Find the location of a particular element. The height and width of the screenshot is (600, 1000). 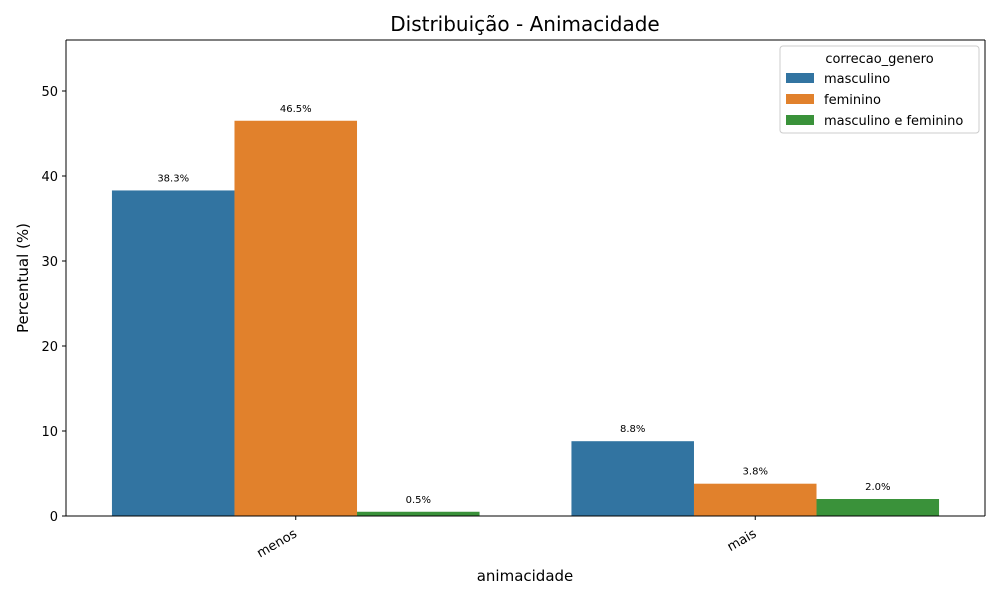

data-label: 46.5% is located at coordinates (296, 109).